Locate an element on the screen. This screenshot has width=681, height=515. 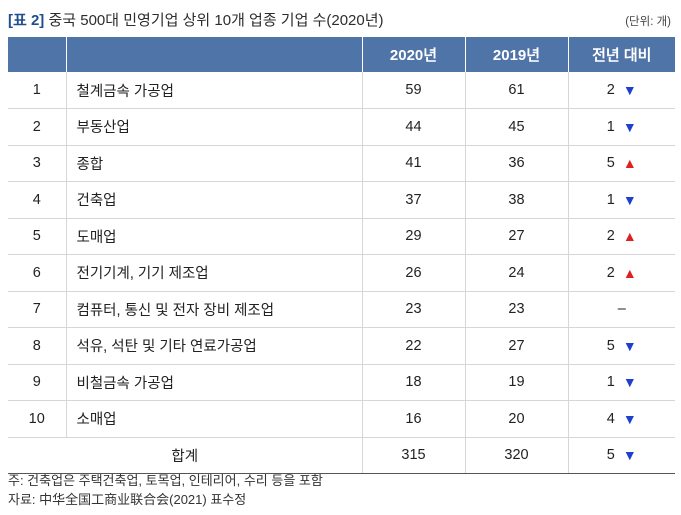
count-2020-cell: 23 is located at coordinates (413, 309).